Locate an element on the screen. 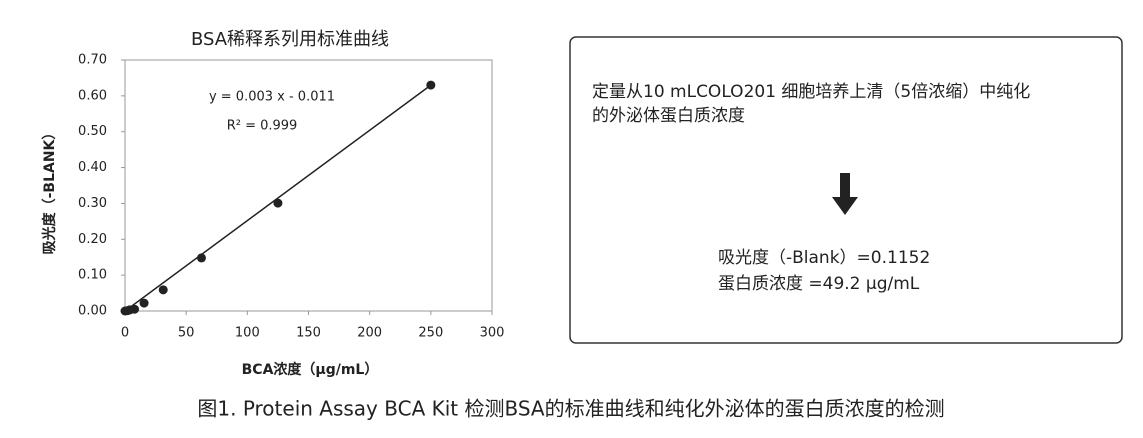 Image resolution: width=1143 pixels, height=438 pixels. y-tick-label: 0.20 is located at coordinates (92, 239).